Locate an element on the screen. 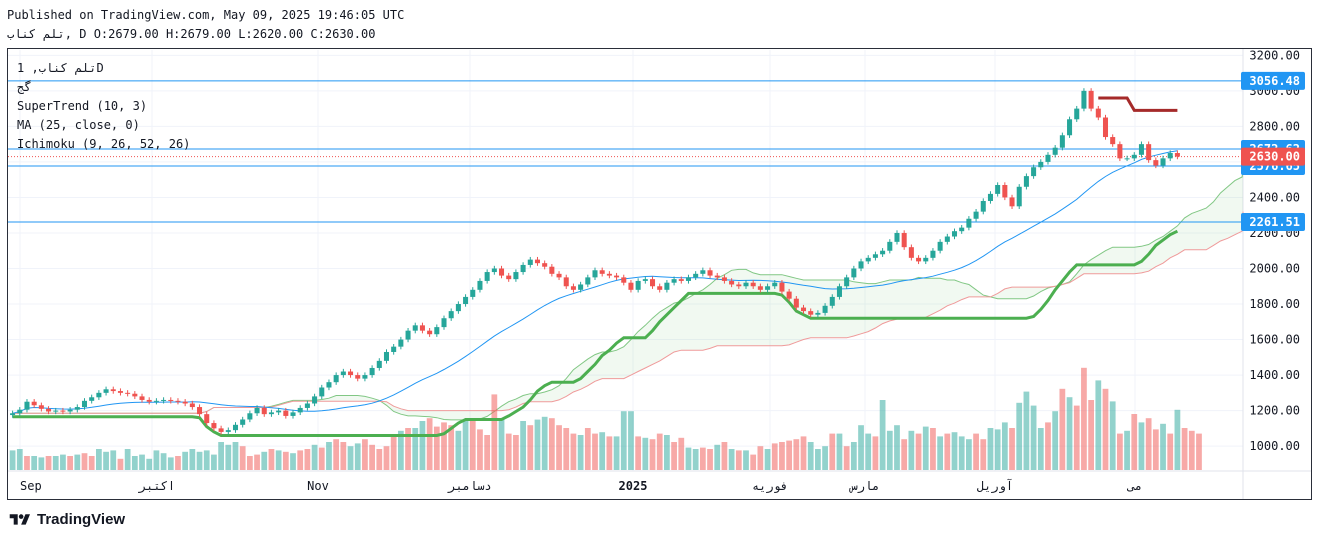 This screenshot has width=1320, height=541. price-tick-label: 1400.00 is located at coordinates (1274, 375).